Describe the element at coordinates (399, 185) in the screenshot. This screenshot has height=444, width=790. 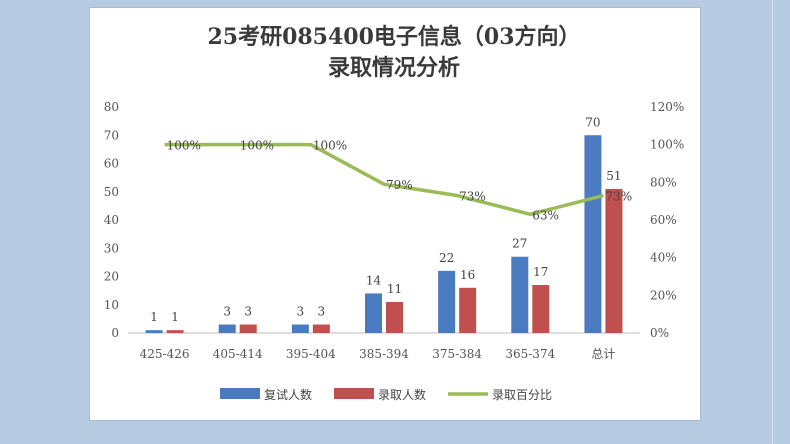
I see `percent-data-label: 79%` at that location.